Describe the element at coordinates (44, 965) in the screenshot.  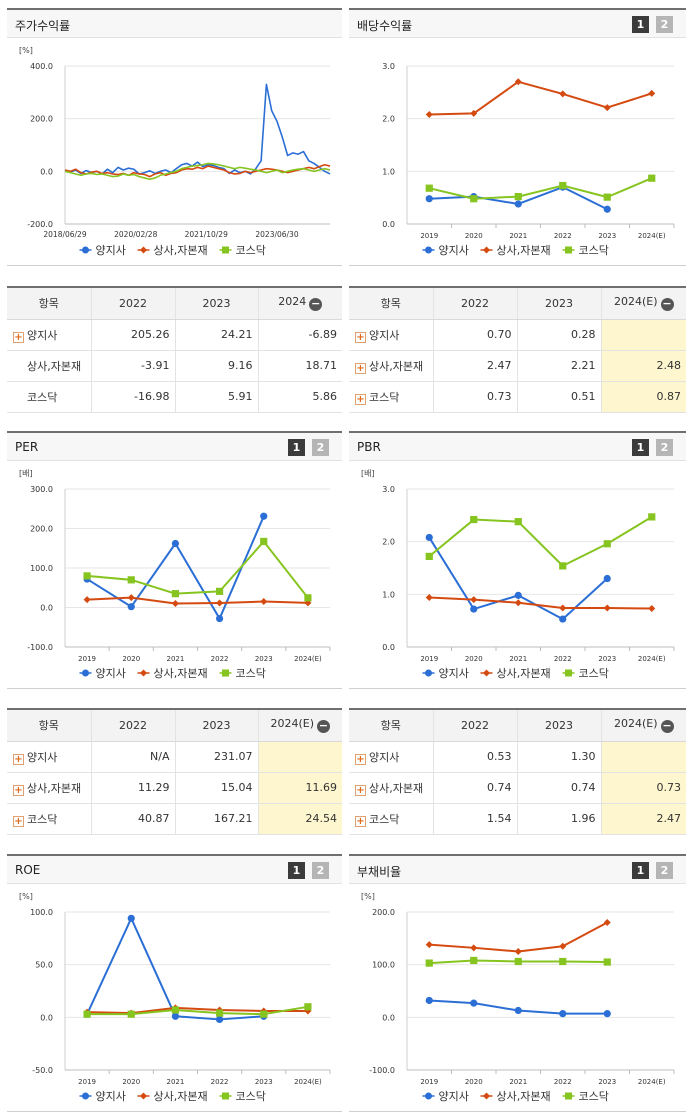
I see `y-tick-label: 50.0` at that location.